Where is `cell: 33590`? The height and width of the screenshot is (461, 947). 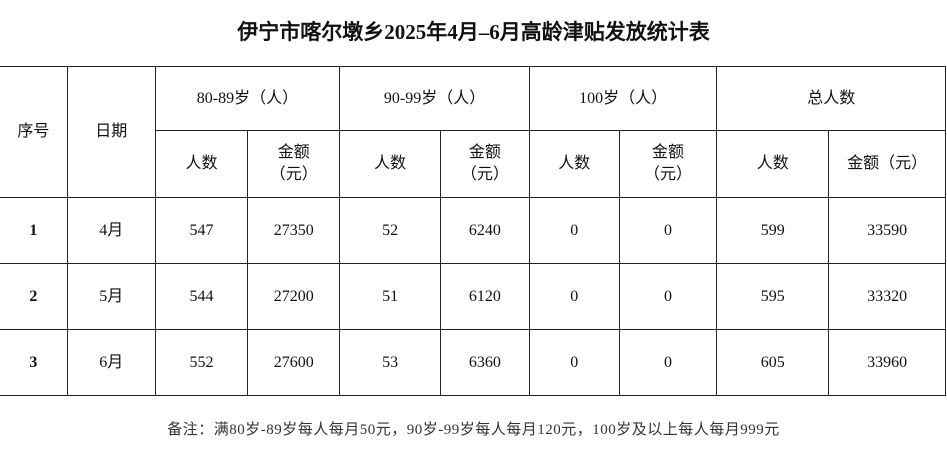 cell: 33590 is located at coordinates (887, 230).